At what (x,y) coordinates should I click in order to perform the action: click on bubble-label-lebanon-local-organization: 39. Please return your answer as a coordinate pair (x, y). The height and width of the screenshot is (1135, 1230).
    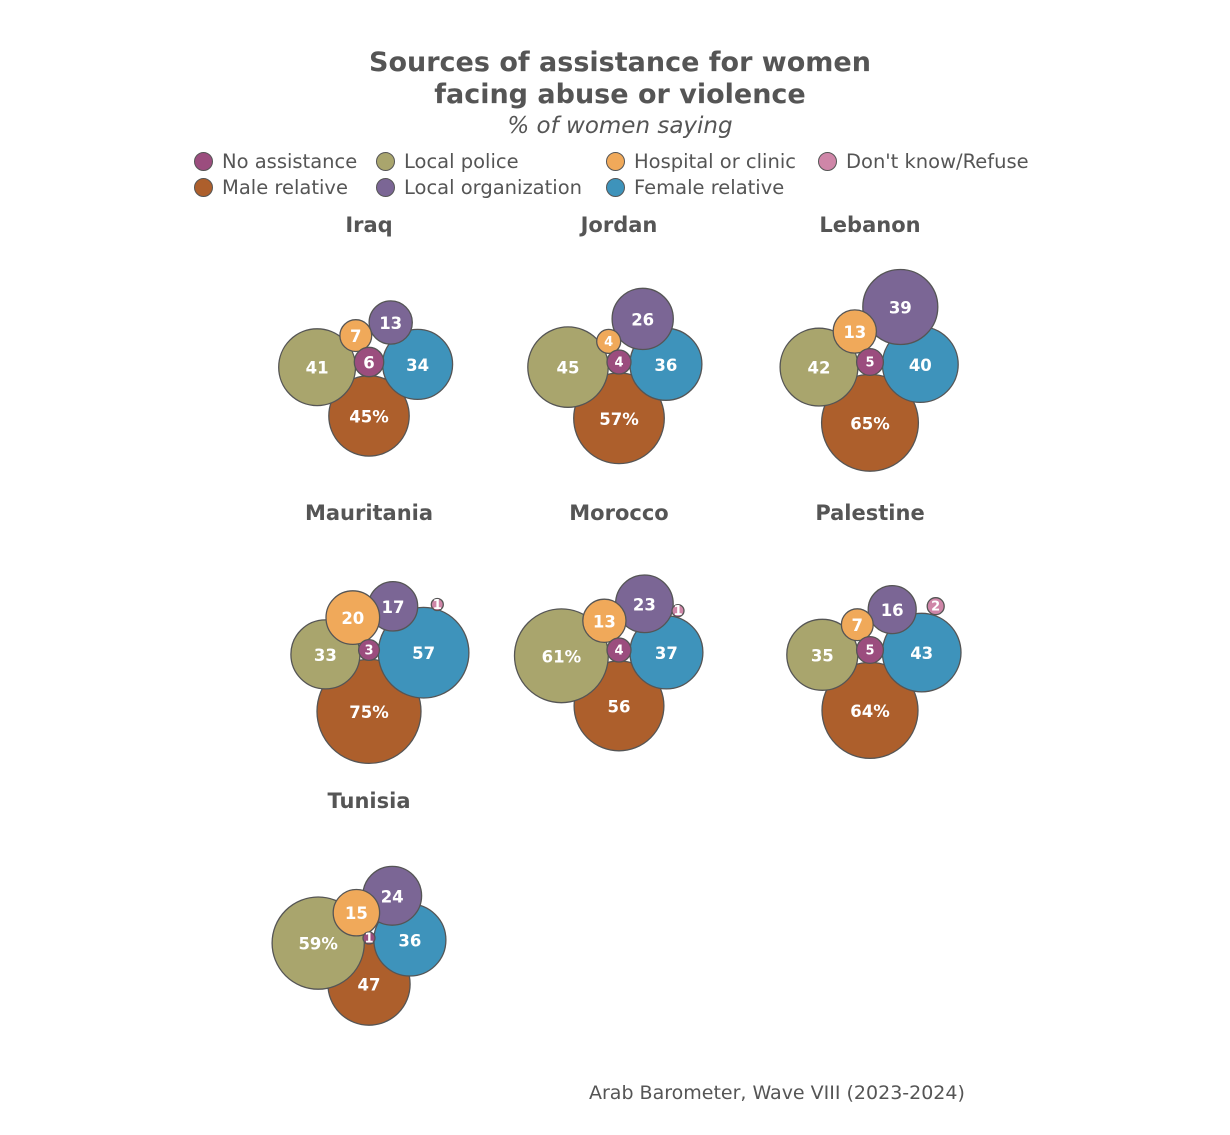
    Looking at the image, I should click on (900, 308).